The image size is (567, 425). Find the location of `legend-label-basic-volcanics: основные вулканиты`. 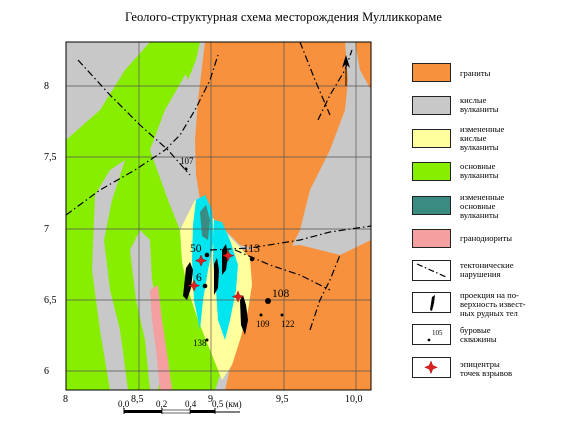

legend-label-basic-volcanics: основные вулканиты is located at coordinates (479, 170).